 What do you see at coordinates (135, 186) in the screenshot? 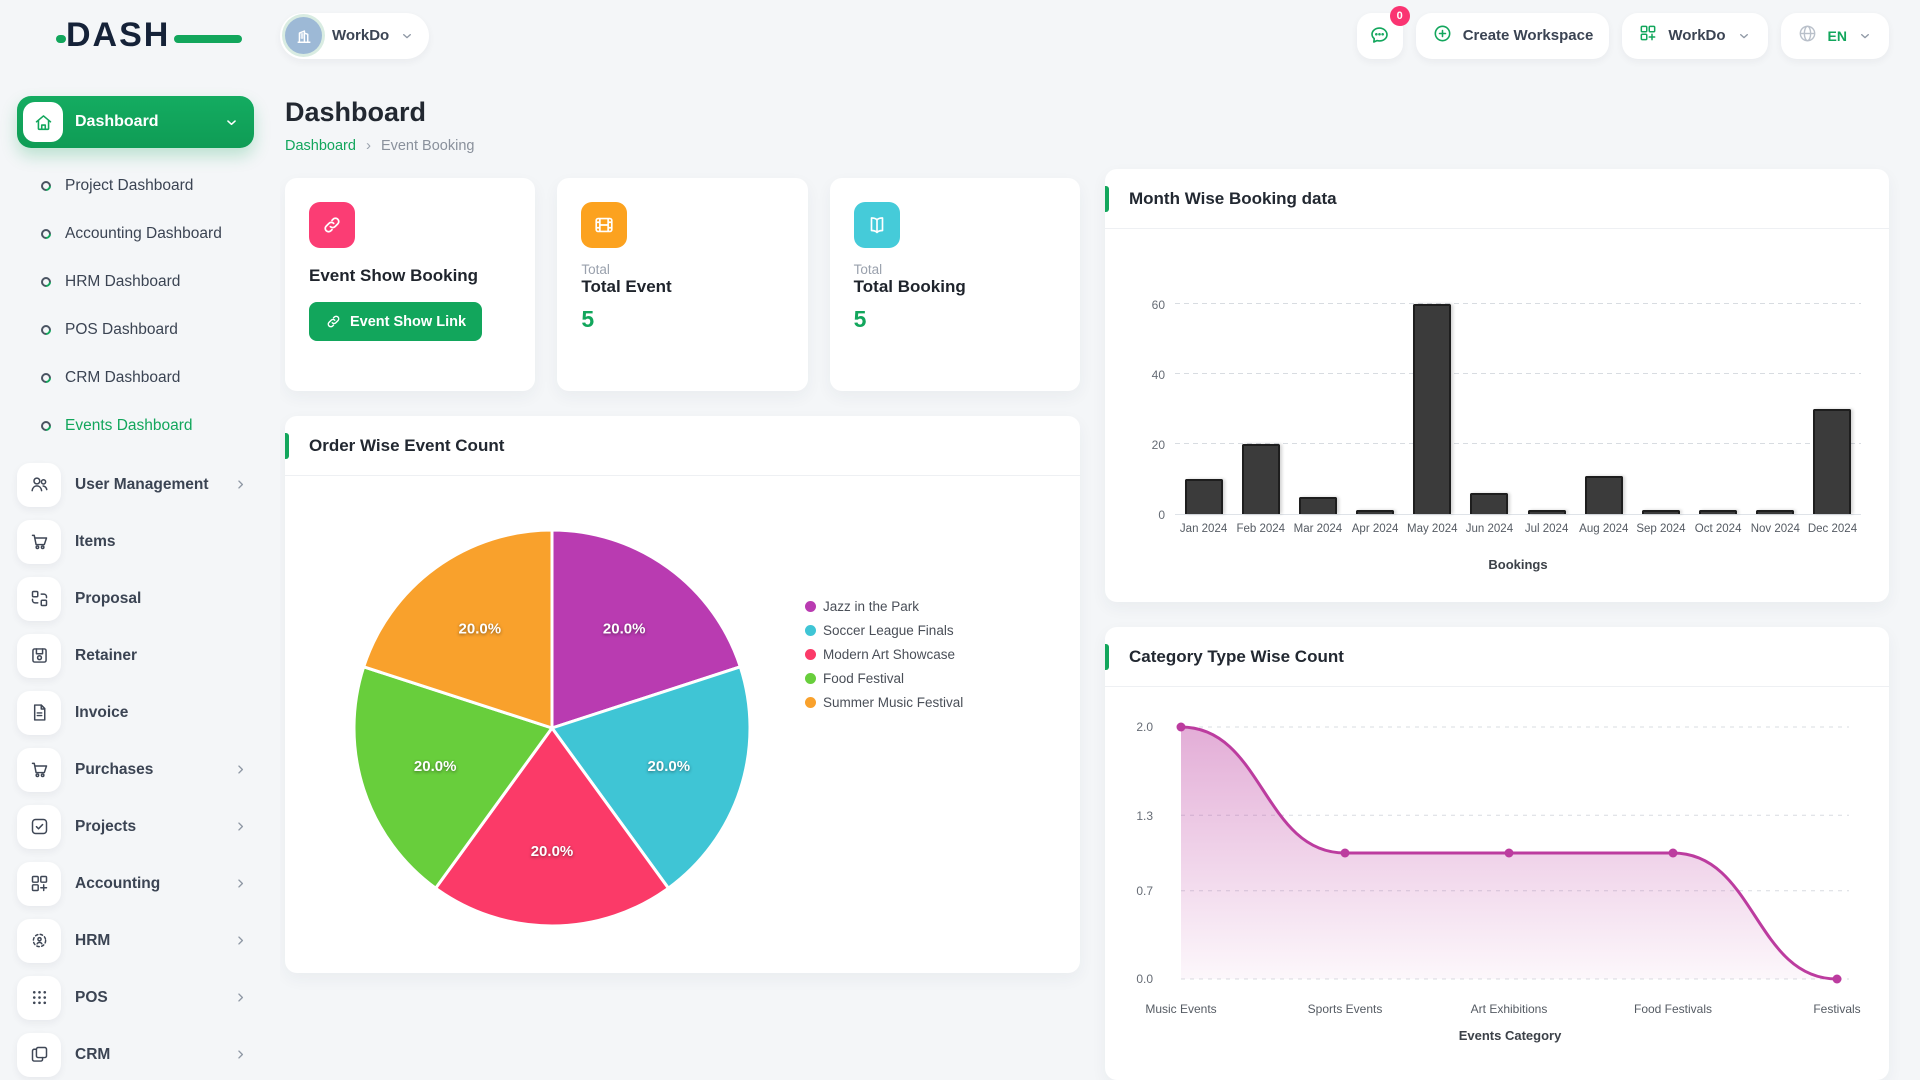
I see `sidebar-subitem-project-dashboard: Project Dashboard` at bounding box center [135, 186].